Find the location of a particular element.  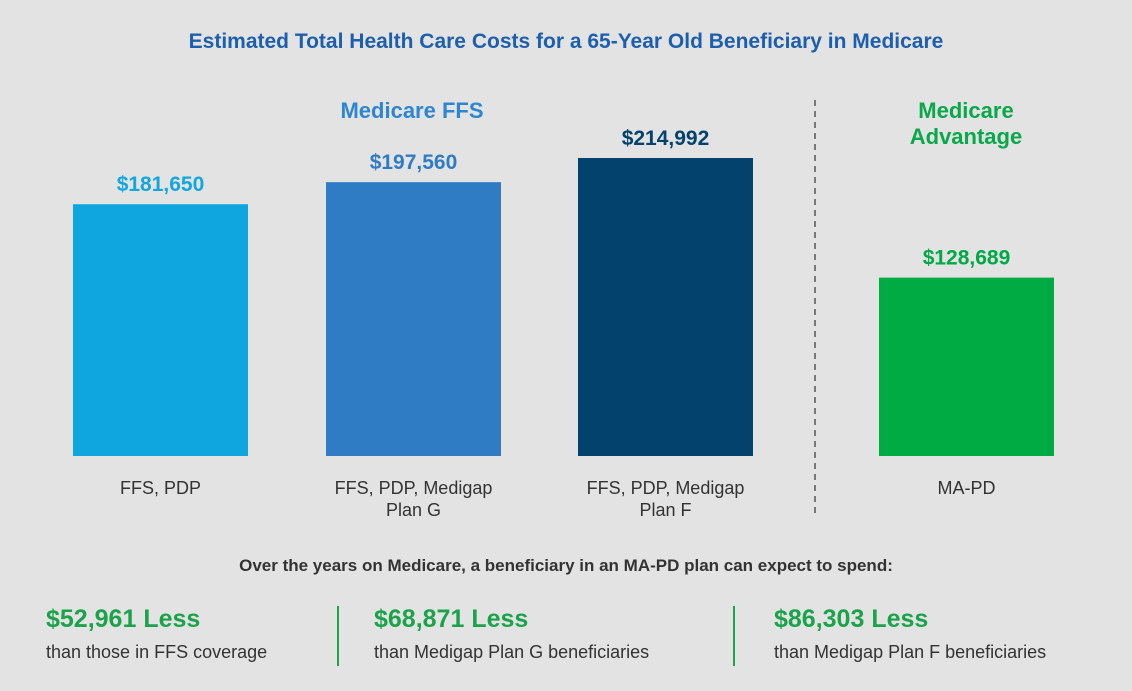

savings-amount: $68,871 Less is located at coordinates (451, 619).